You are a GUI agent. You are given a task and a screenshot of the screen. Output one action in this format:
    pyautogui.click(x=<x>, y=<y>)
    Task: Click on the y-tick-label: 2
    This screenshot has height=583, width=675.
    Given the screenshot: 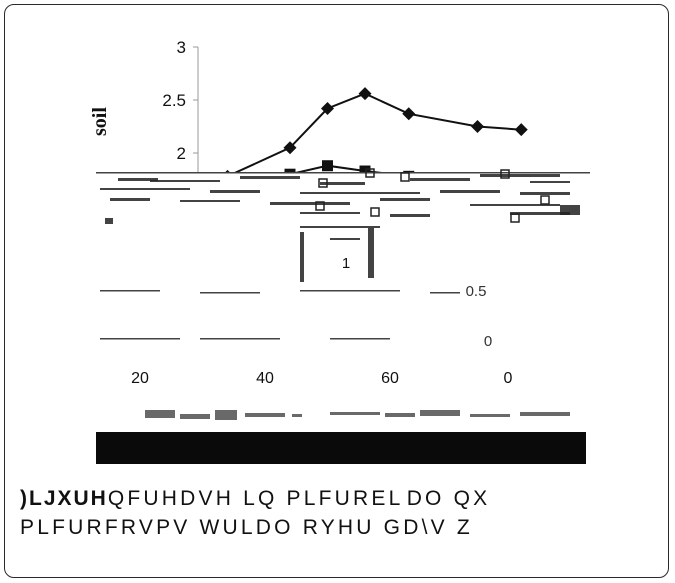 What is the action you would take?
    pyautogui.click(x=181, y=153)
    